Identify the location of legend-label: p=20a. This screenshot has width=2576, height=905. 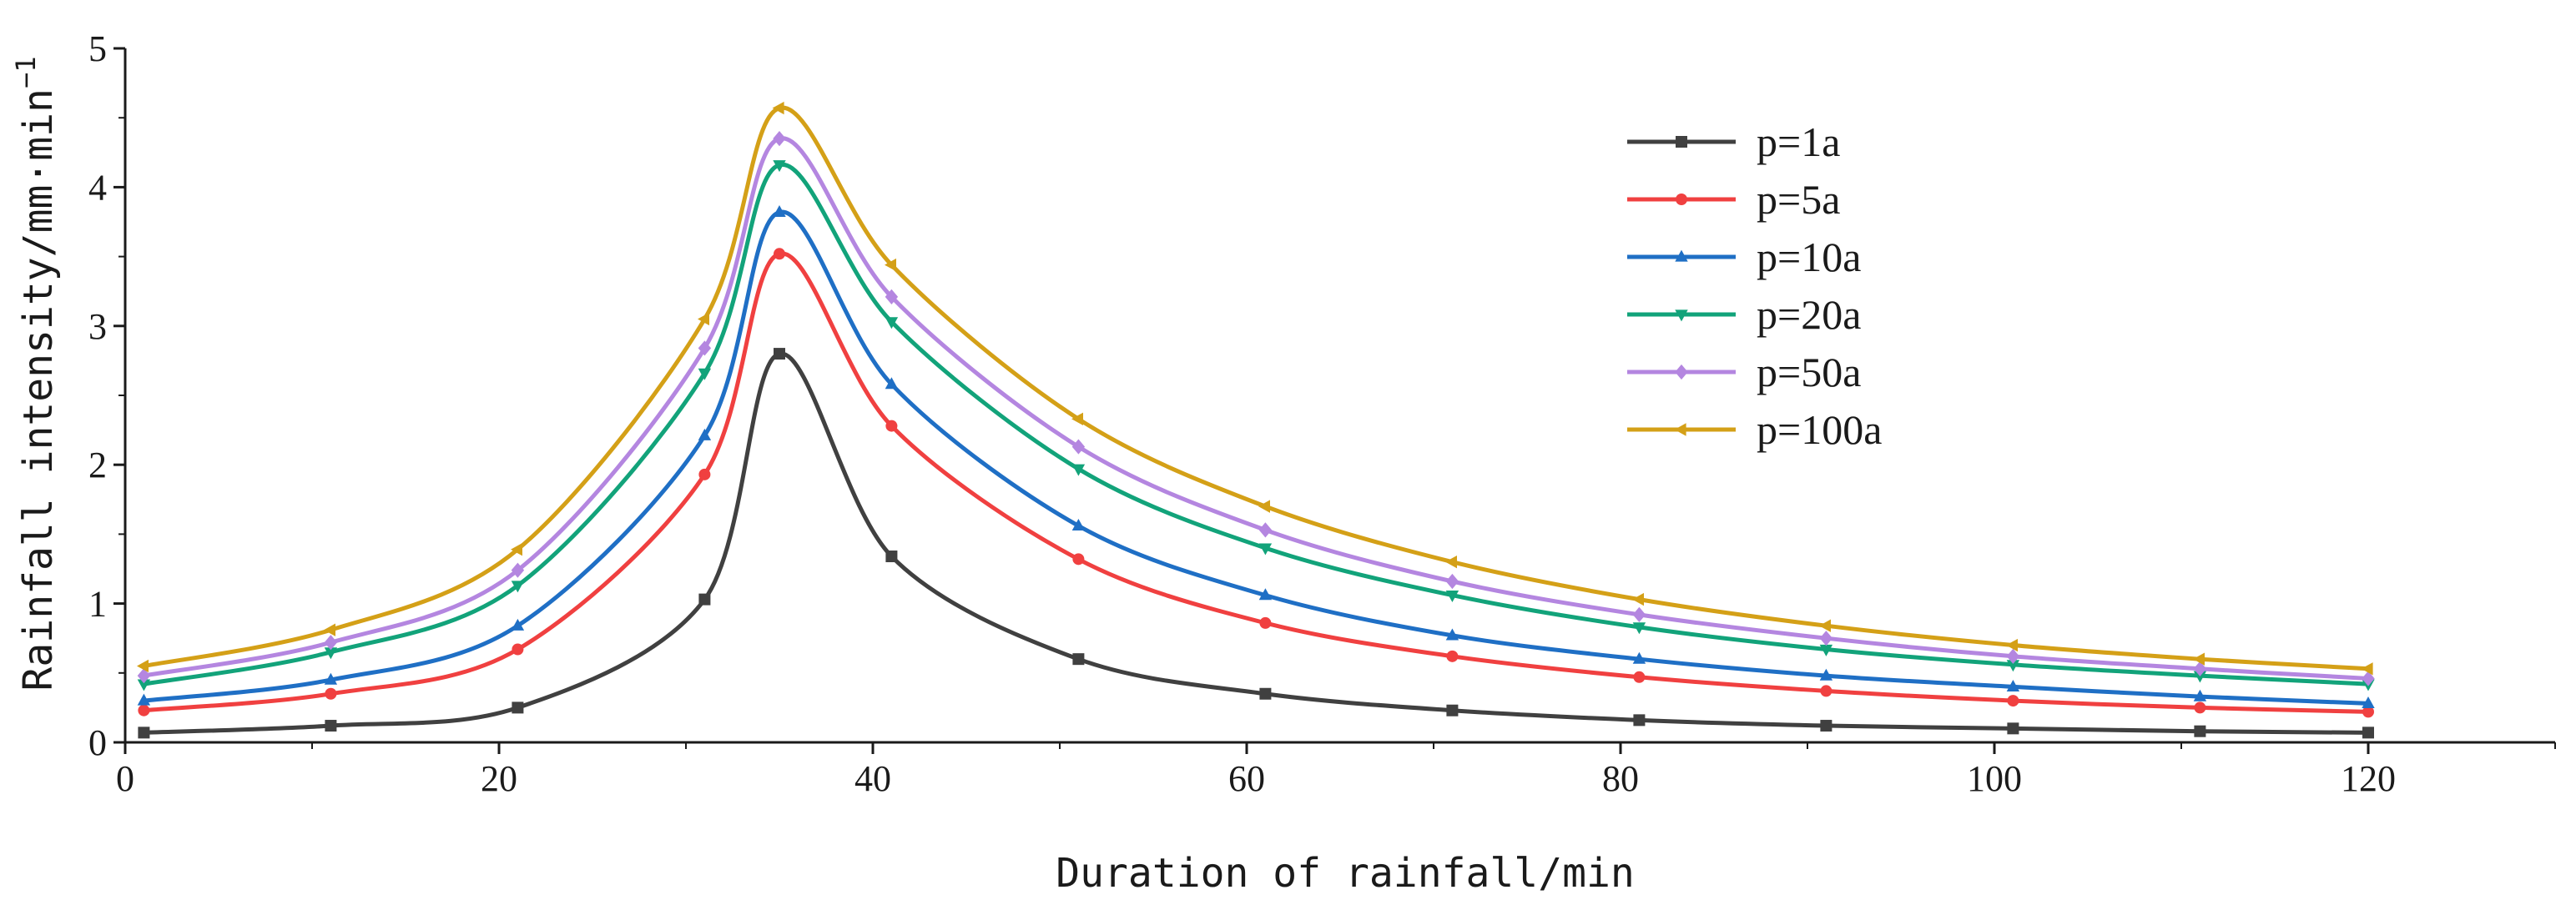
(1809, 314).